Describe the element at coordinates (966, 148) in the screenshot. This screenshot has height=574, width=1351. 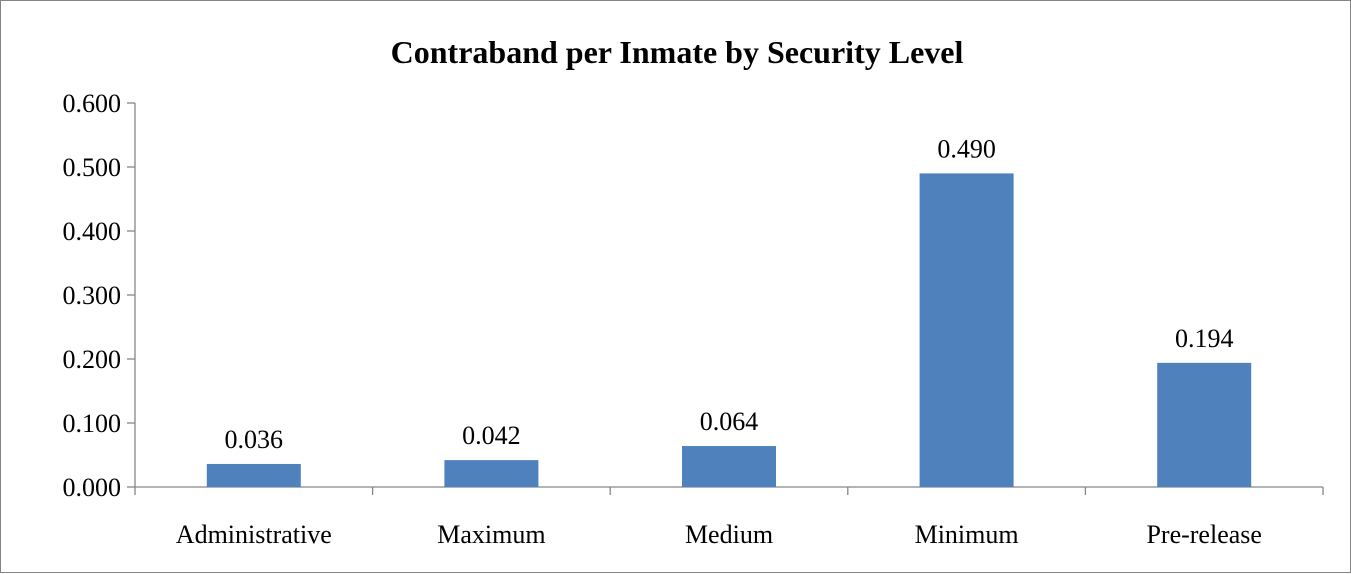
I see `data-label: 0.490` at that location.